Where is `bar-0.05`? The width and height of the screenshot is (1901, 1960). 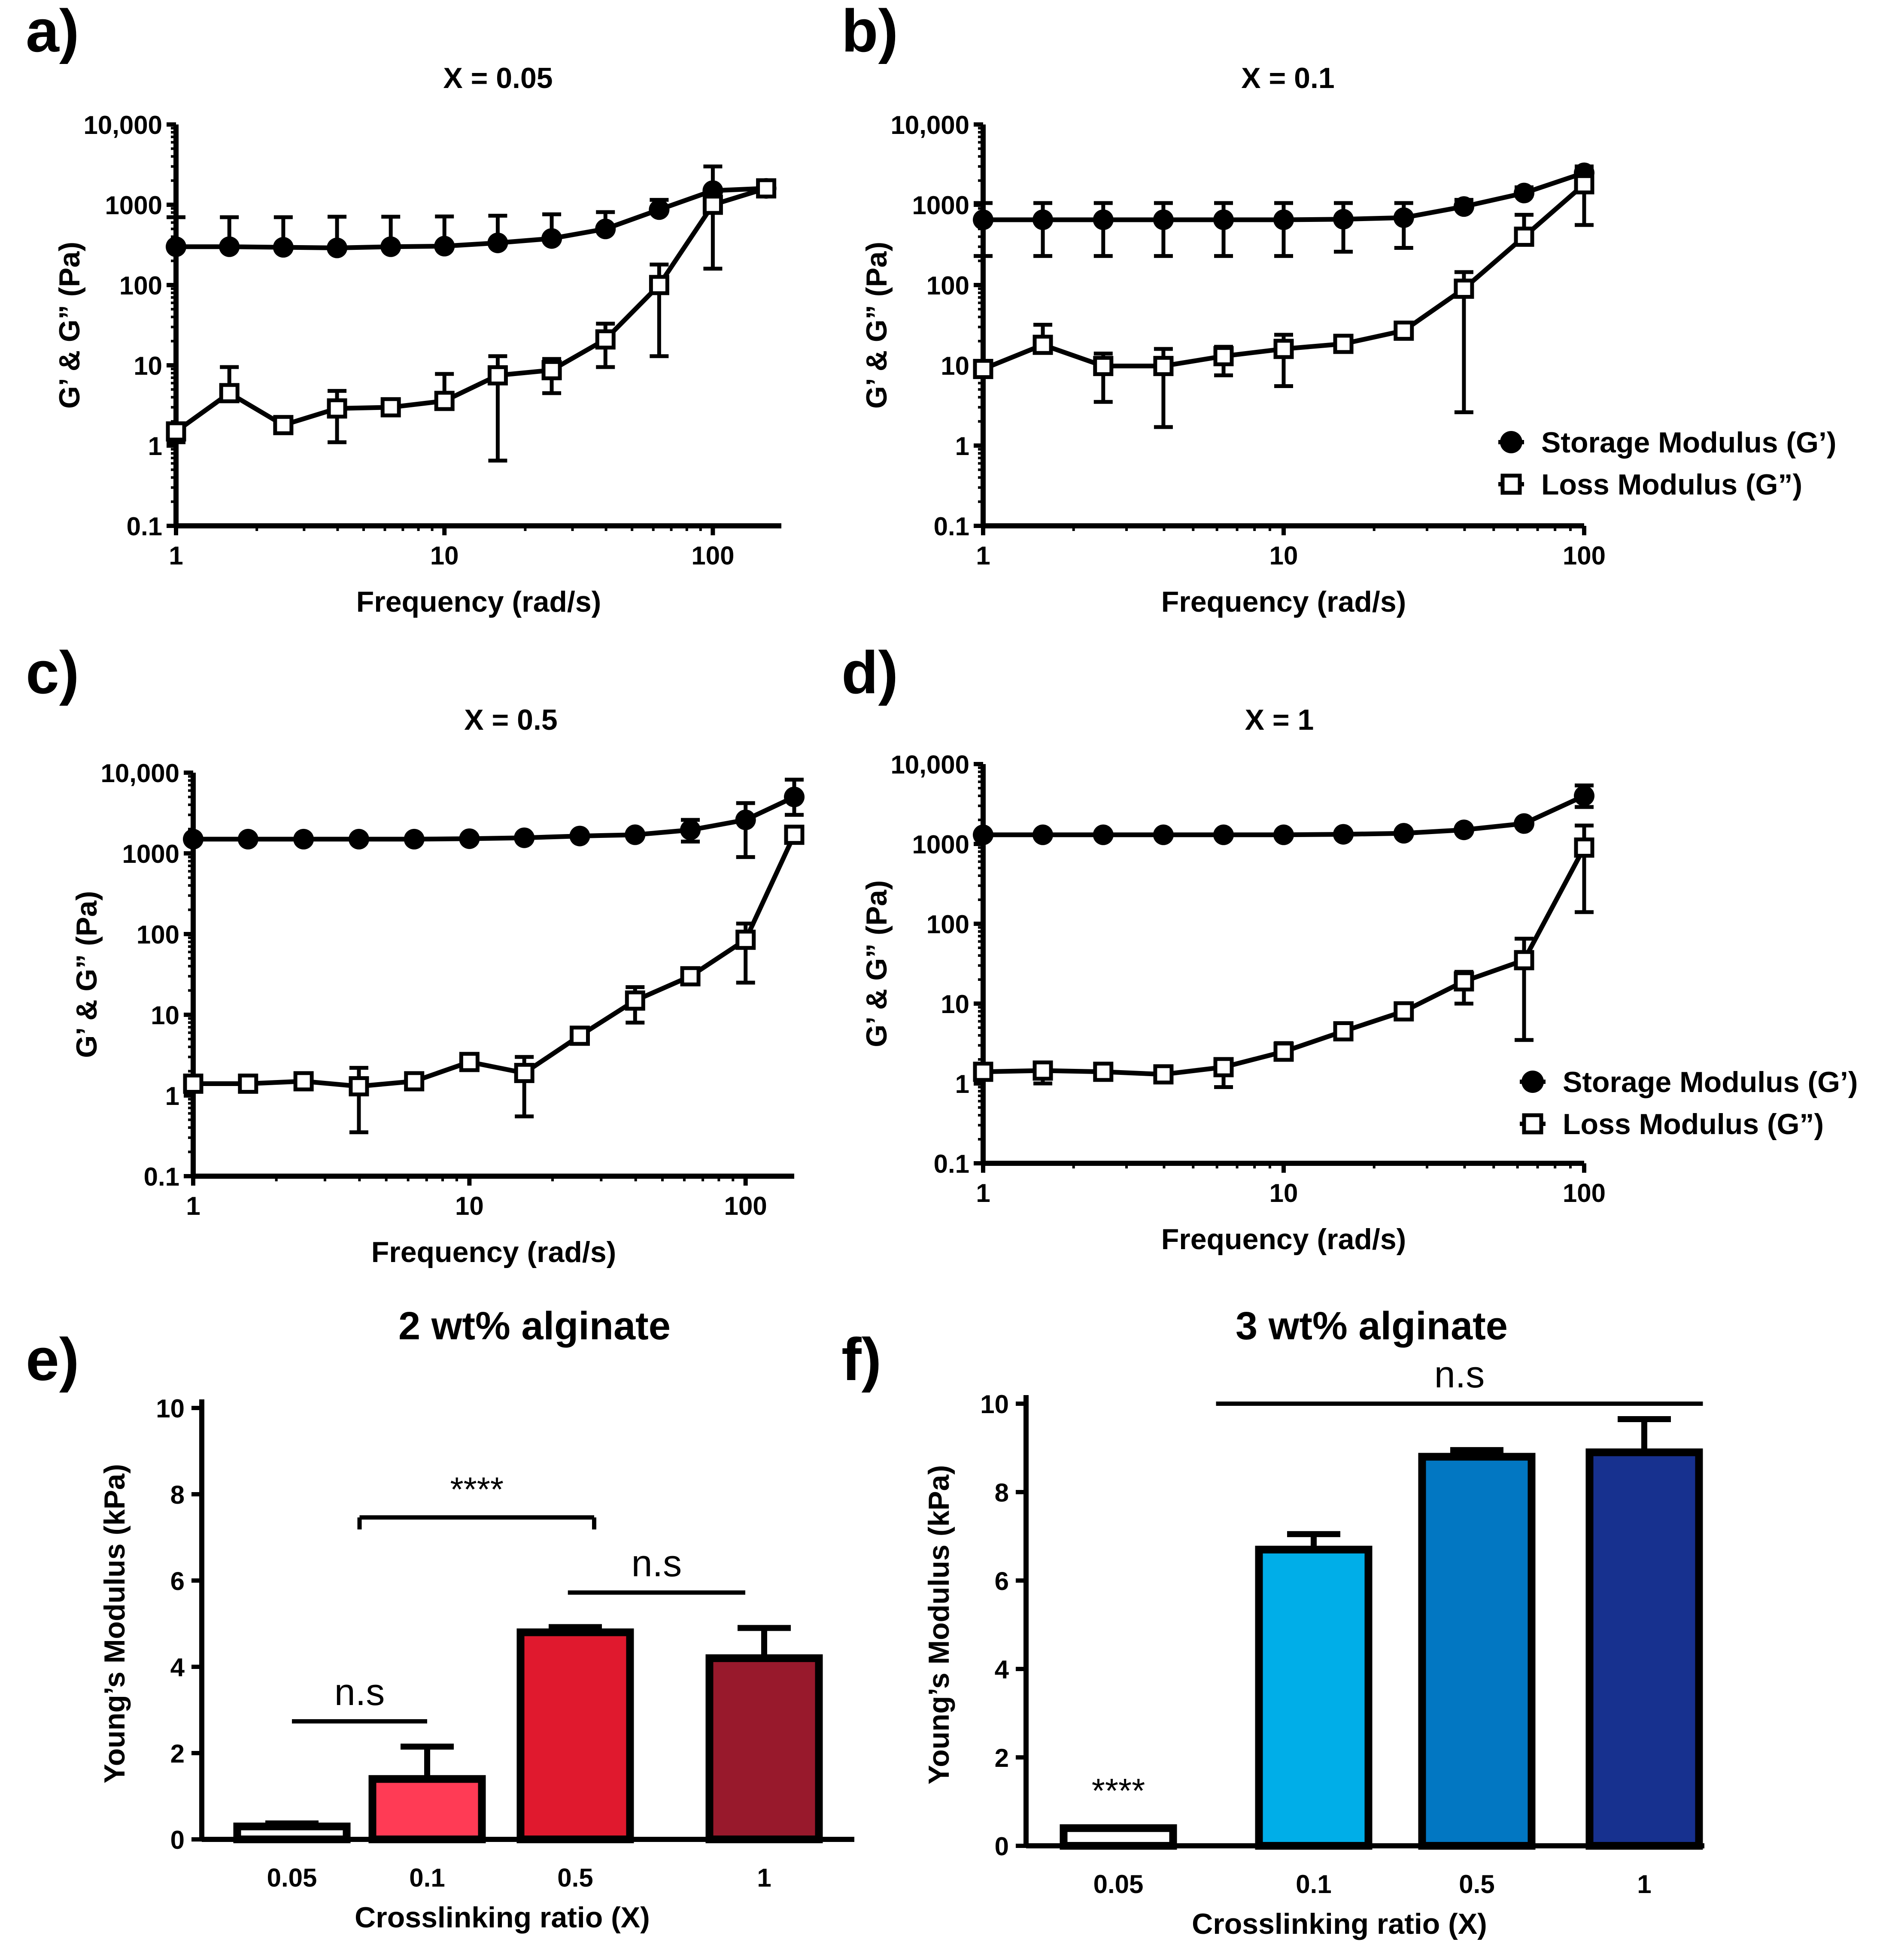 bar-0.05 is located at coordinates (292, 1833).